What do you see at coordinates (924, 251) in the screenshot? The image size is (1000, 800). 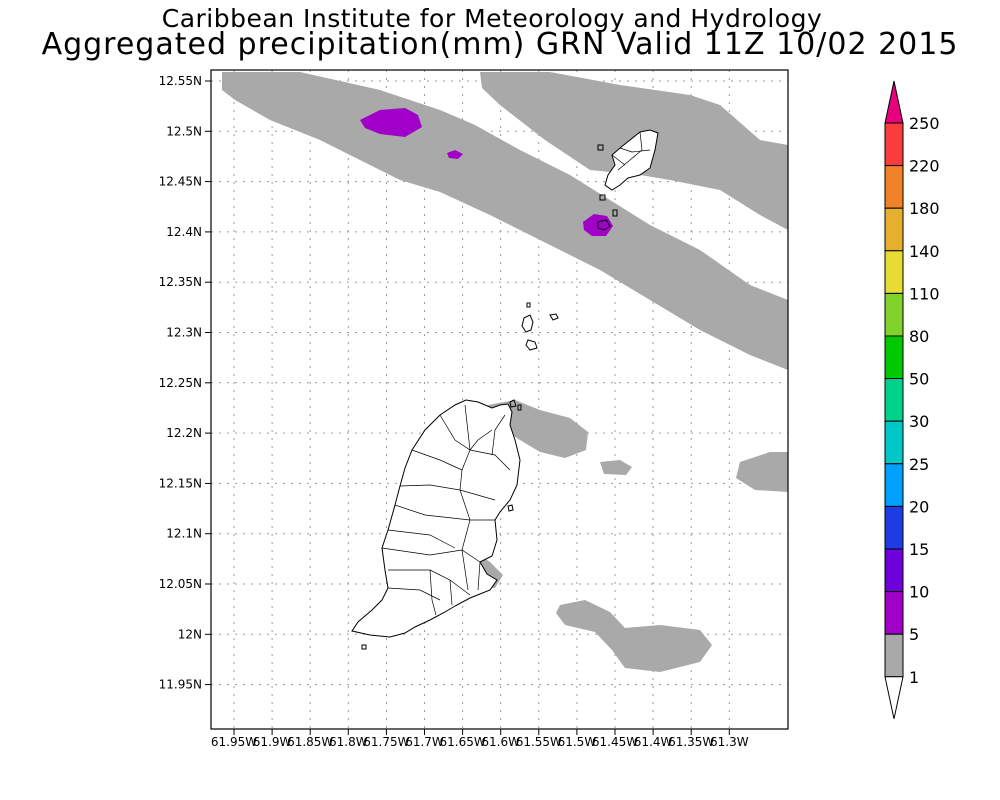 I see `colorbar-label: 140` at bounding box center [924, 251].